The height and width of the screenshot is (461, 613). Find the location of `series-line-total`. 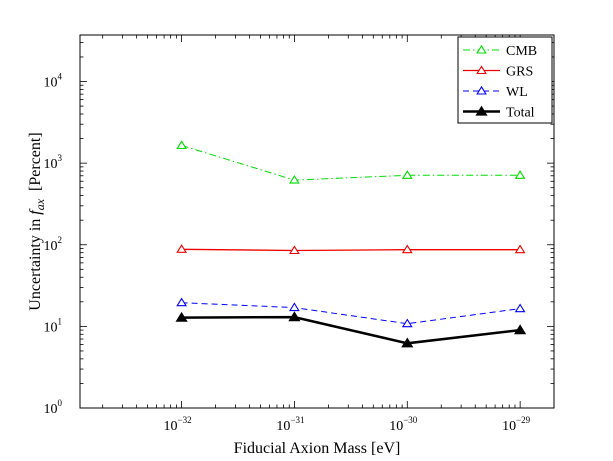

series-line-total is located at coordinates (351, 330).